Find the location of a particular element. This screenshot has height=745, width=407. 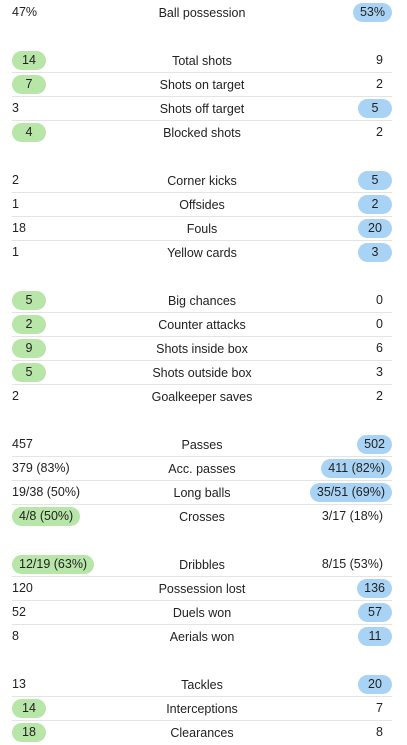

stat-label: Crosses is located at coordinates (202, 517).